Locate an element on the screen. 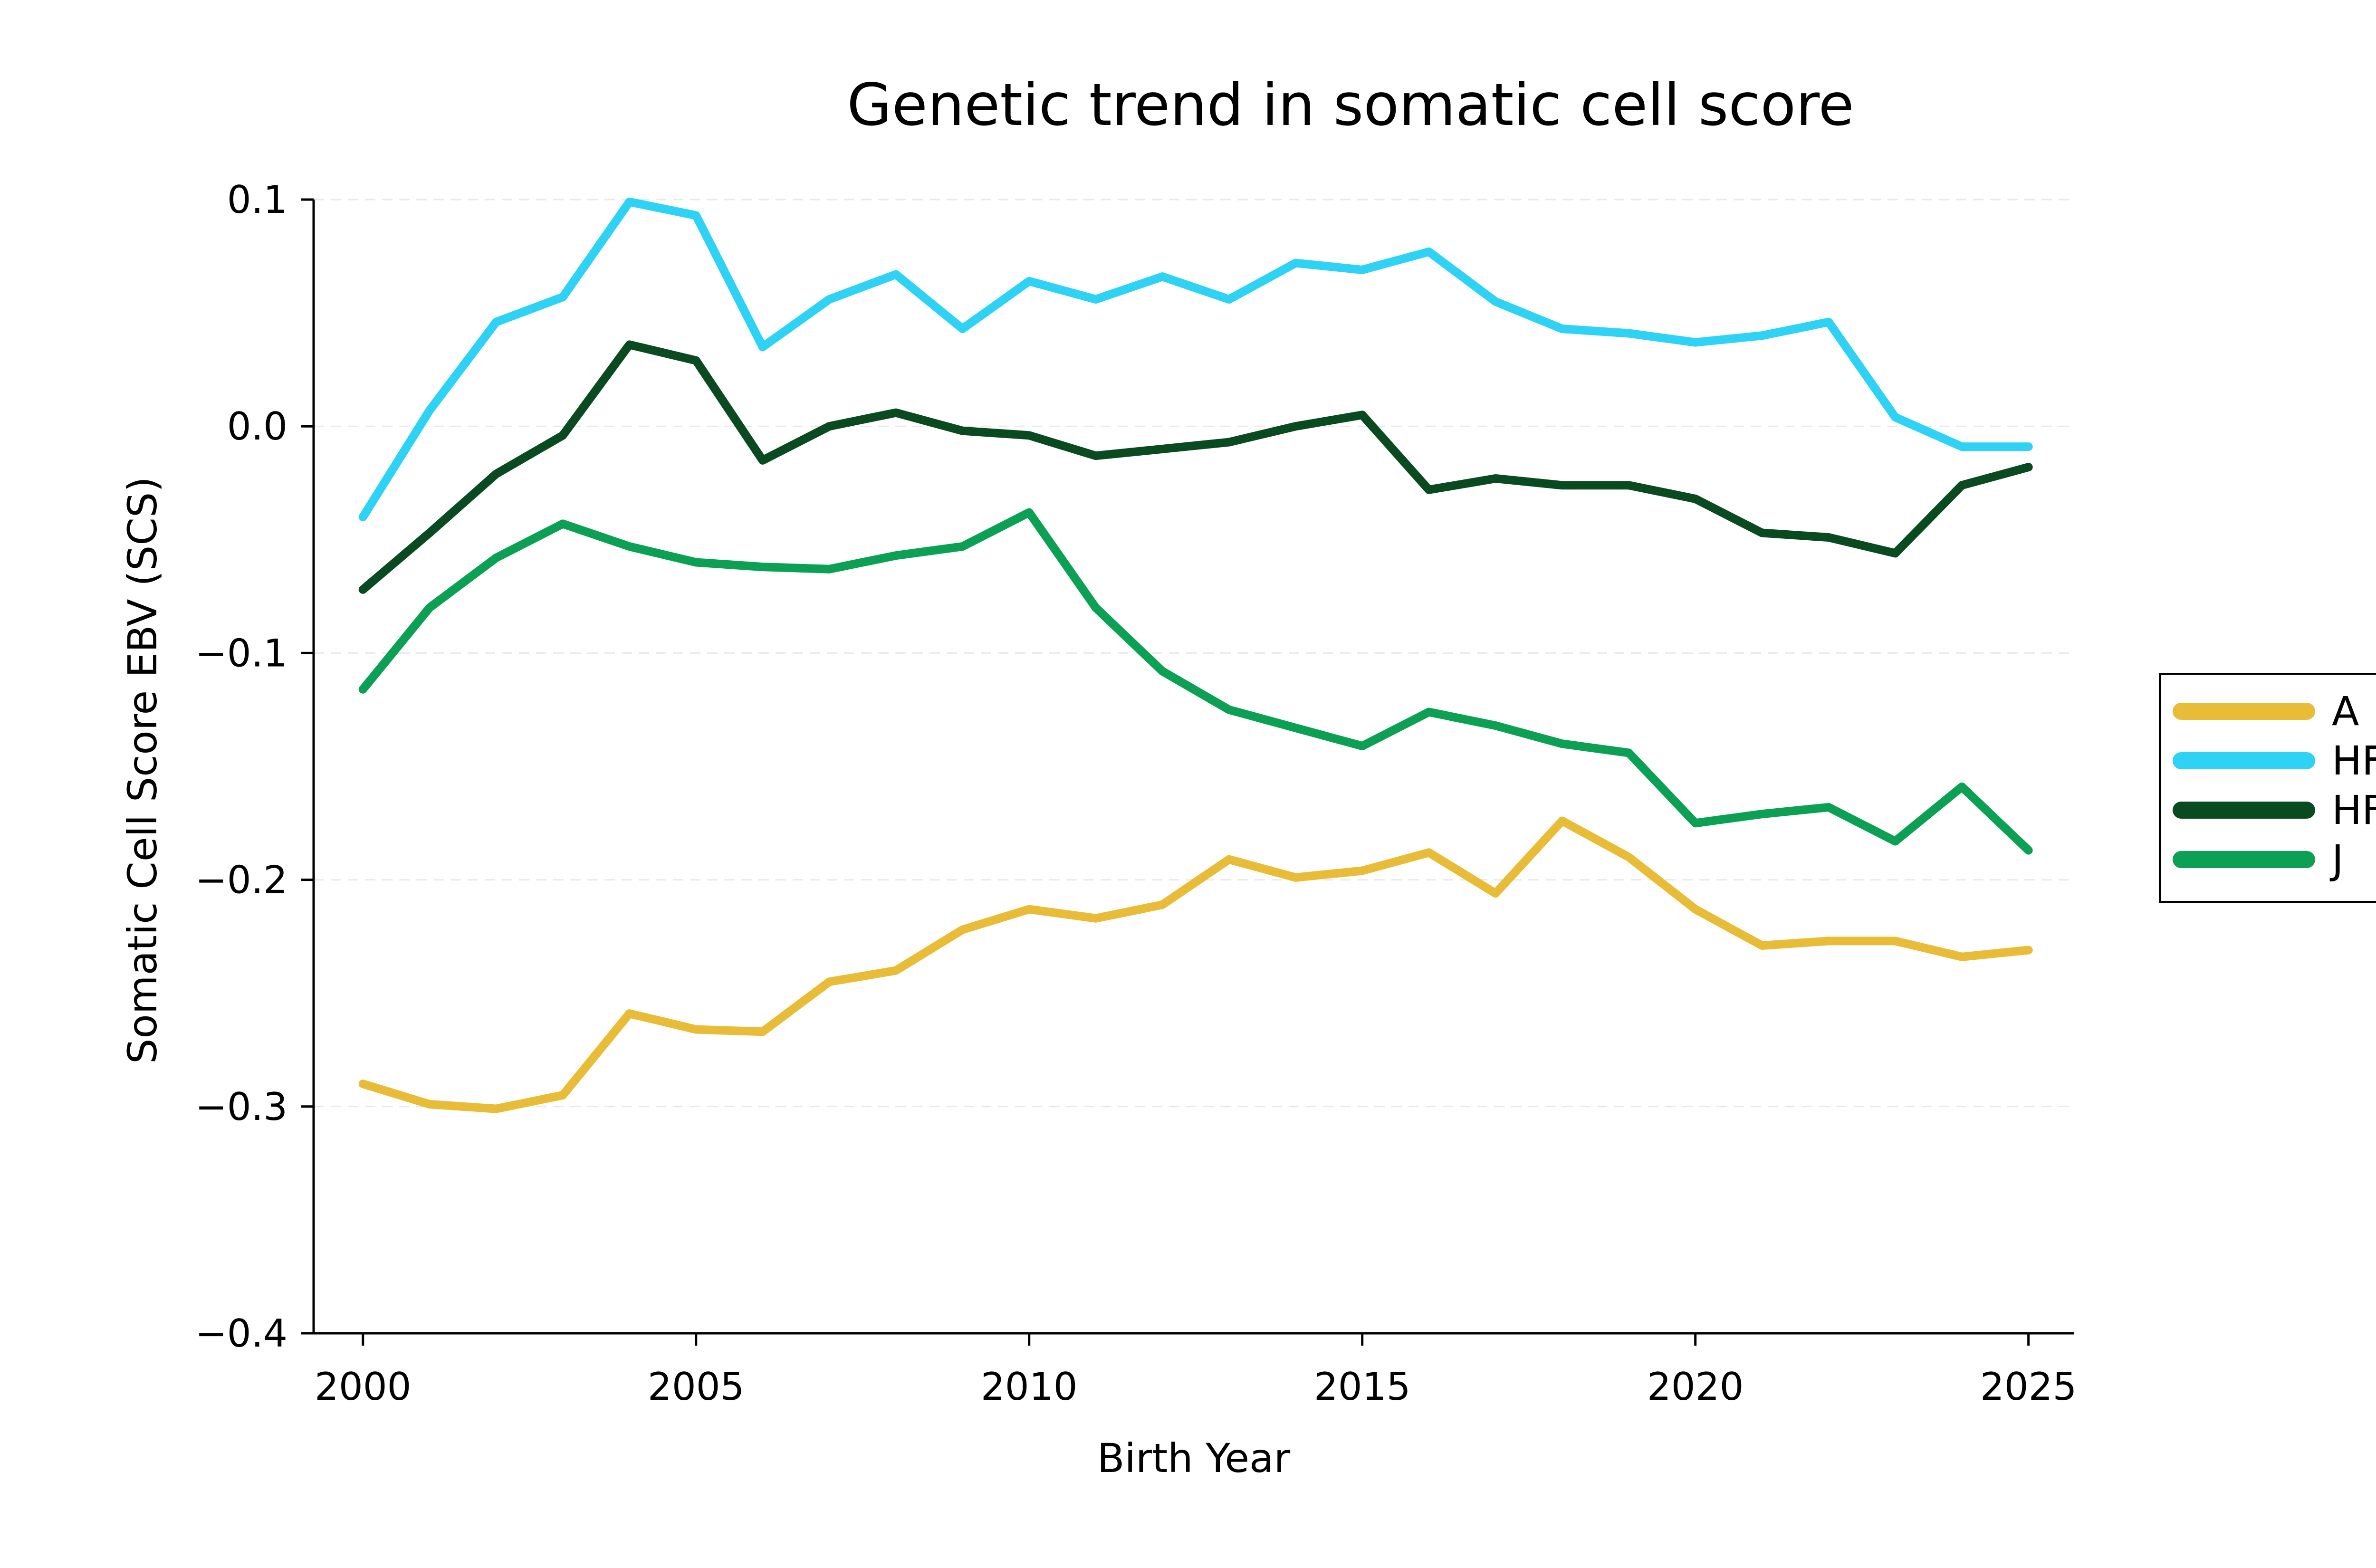 The width and height of the screenshot is (2376, 1568). y-tick-label: −0.1 is located at coordinates (241, 653).